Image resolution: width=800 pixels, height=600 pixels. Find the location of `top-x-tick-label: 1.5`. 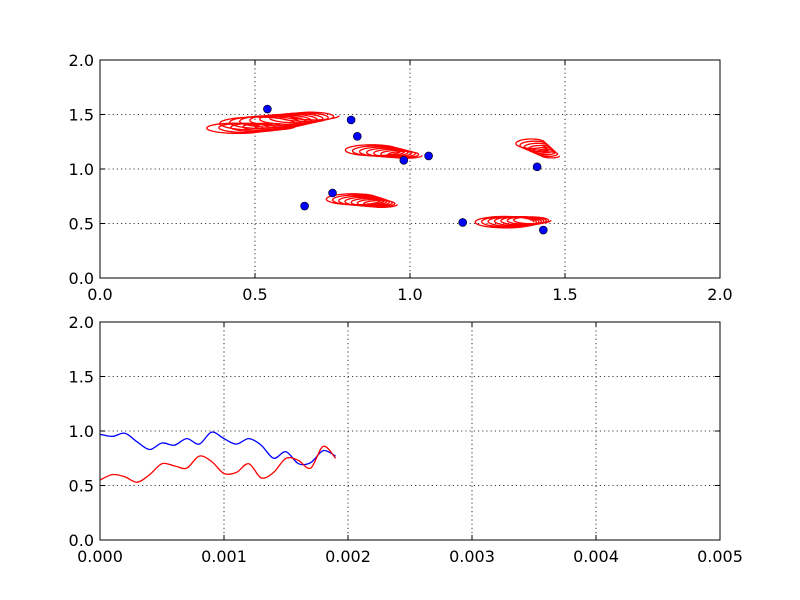

top-x-tick-label: 1.5 is located at coordinates (564, 294).